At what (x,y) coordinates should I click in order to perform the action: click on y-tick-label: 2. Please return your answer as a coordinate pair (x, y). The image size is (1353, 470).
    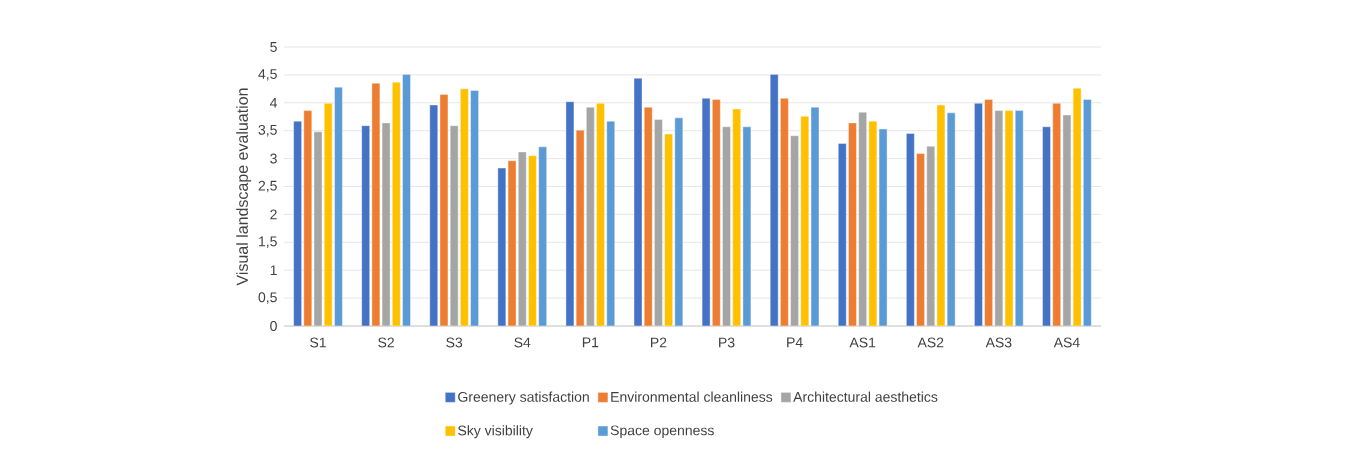
    Looking at the image, I should click on (273, 214).